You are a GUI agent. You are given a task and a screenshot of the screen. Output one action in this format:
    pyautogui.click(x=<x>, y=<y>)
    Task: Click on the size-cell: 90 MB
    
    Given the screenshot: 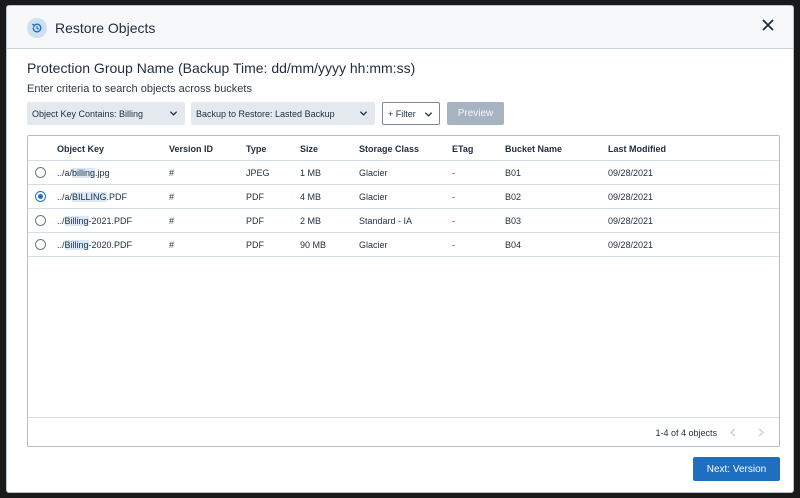 What is the action you would take?
    pyautogui.click(x=313, y=245)
    